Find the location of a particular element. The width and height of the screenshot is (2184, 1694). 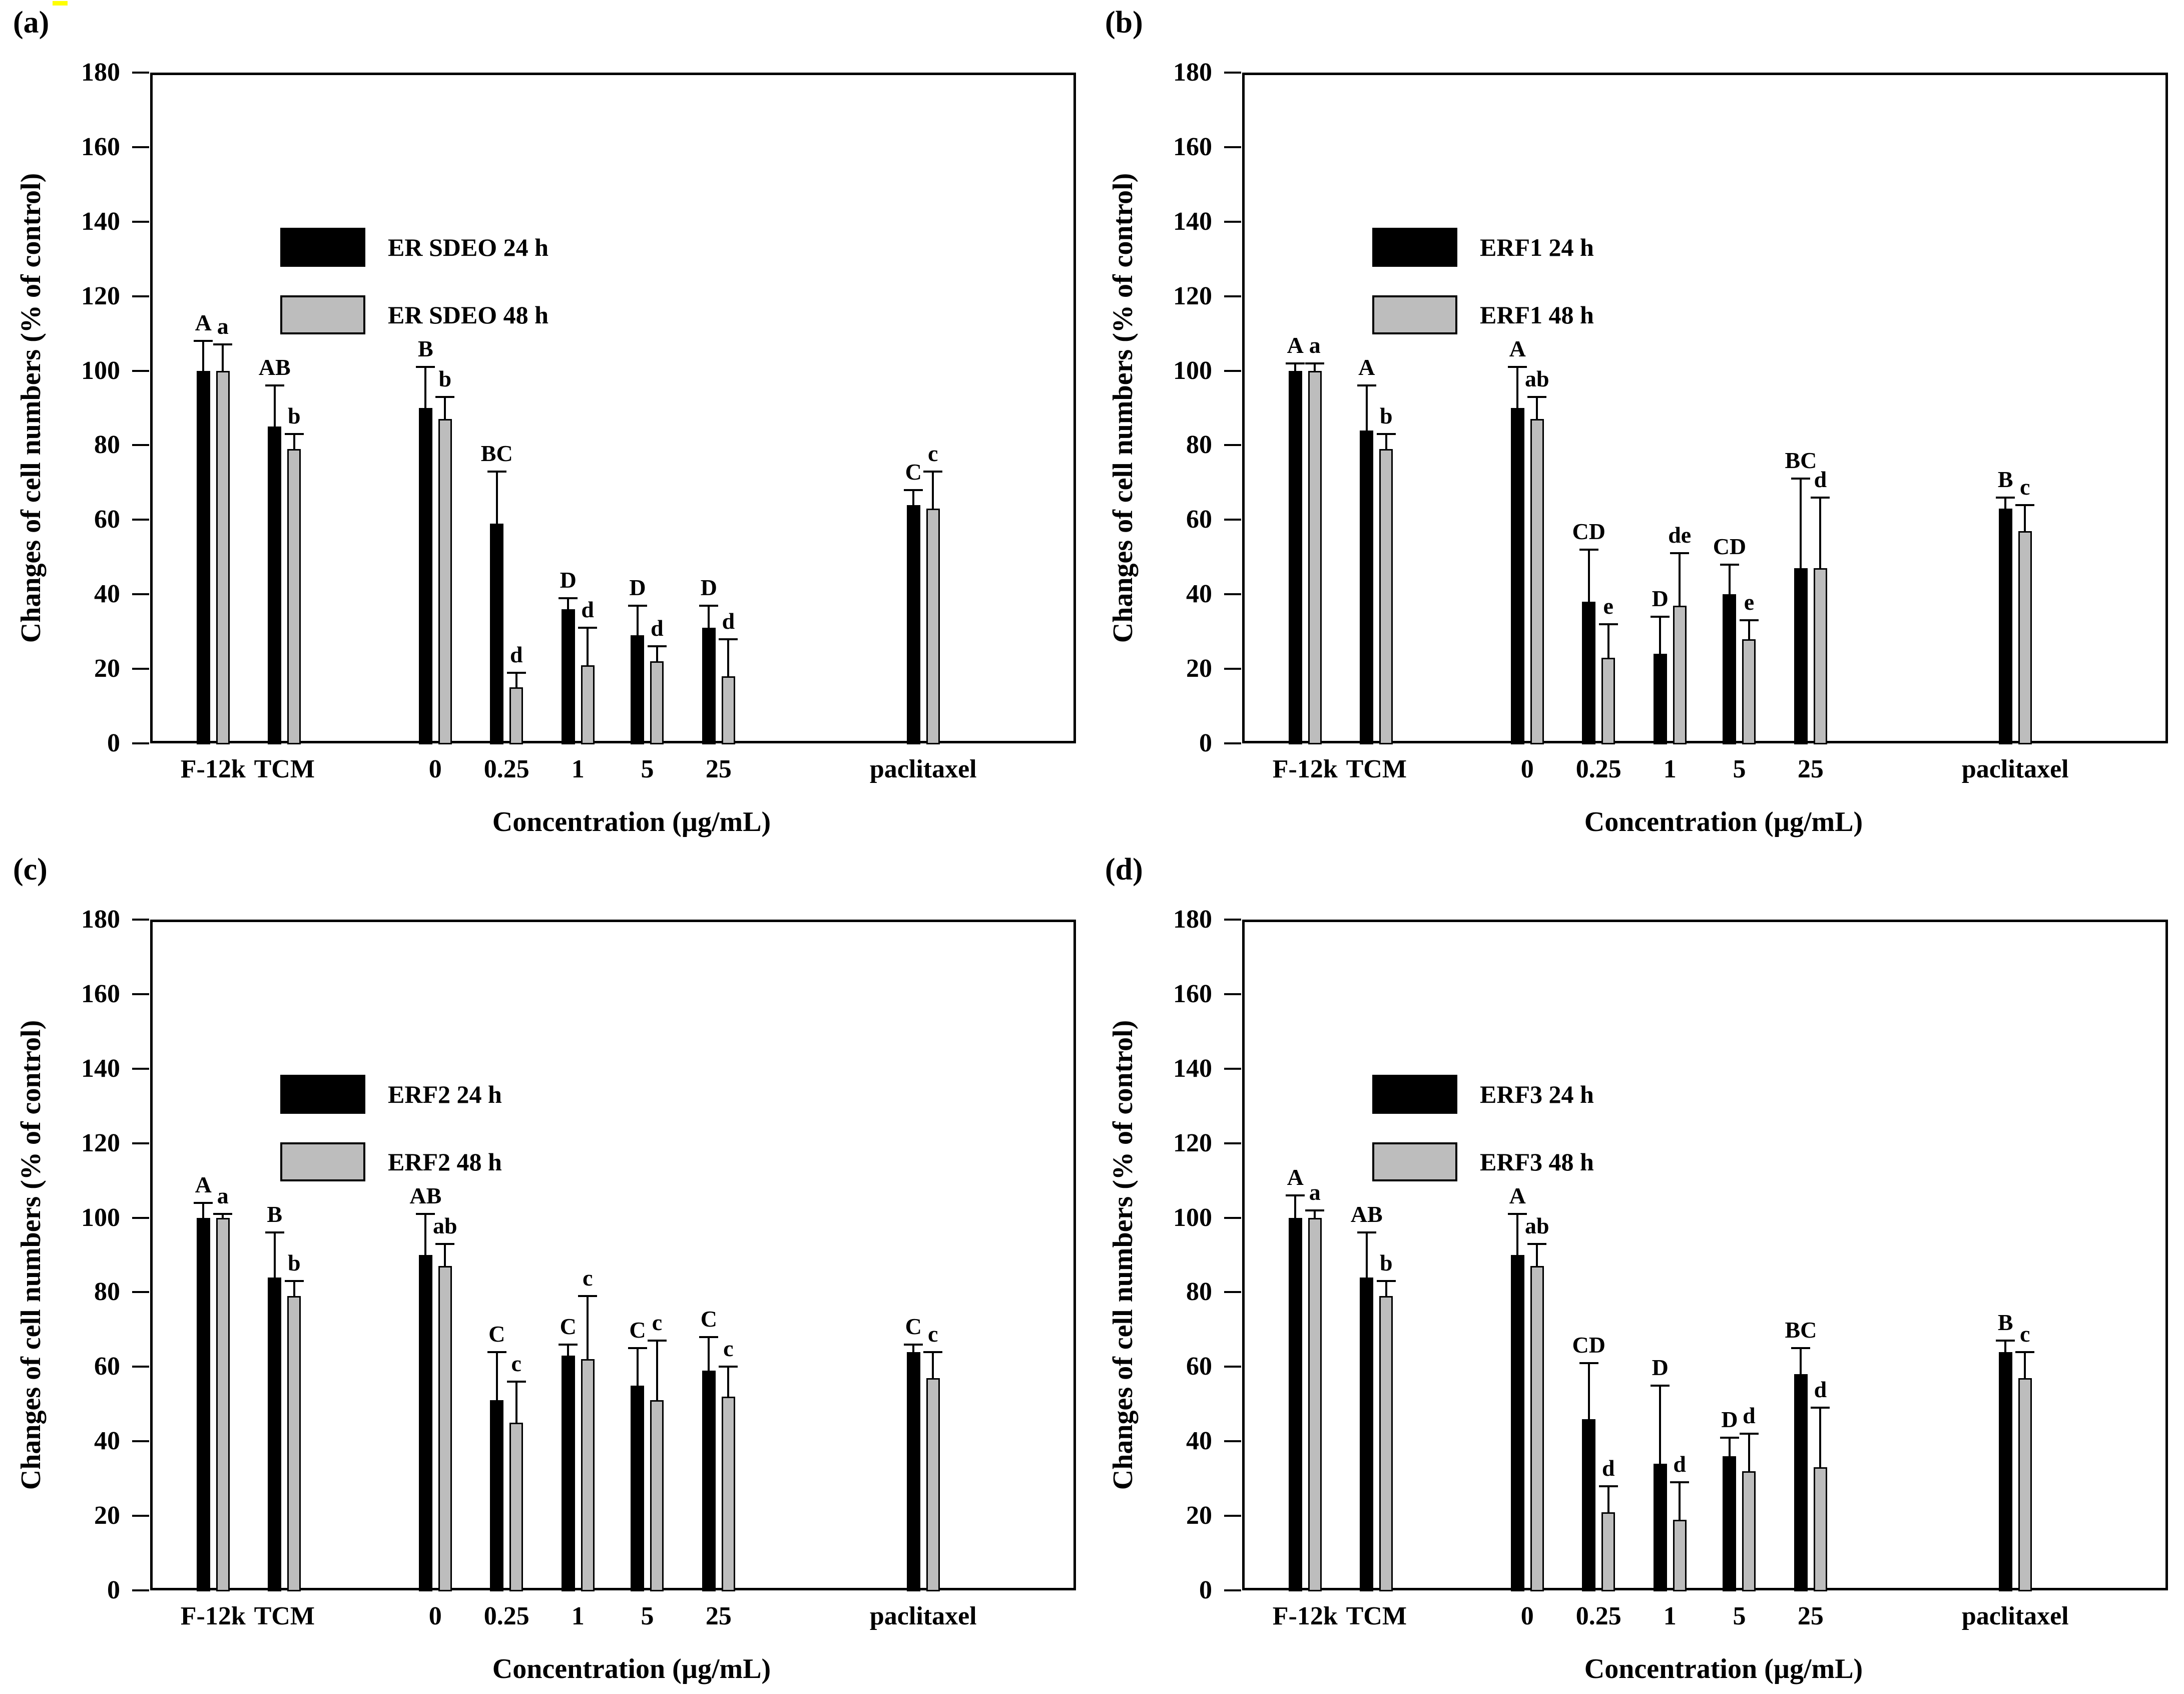

bar-F-12k-48h is located at coordinates (223, 557).